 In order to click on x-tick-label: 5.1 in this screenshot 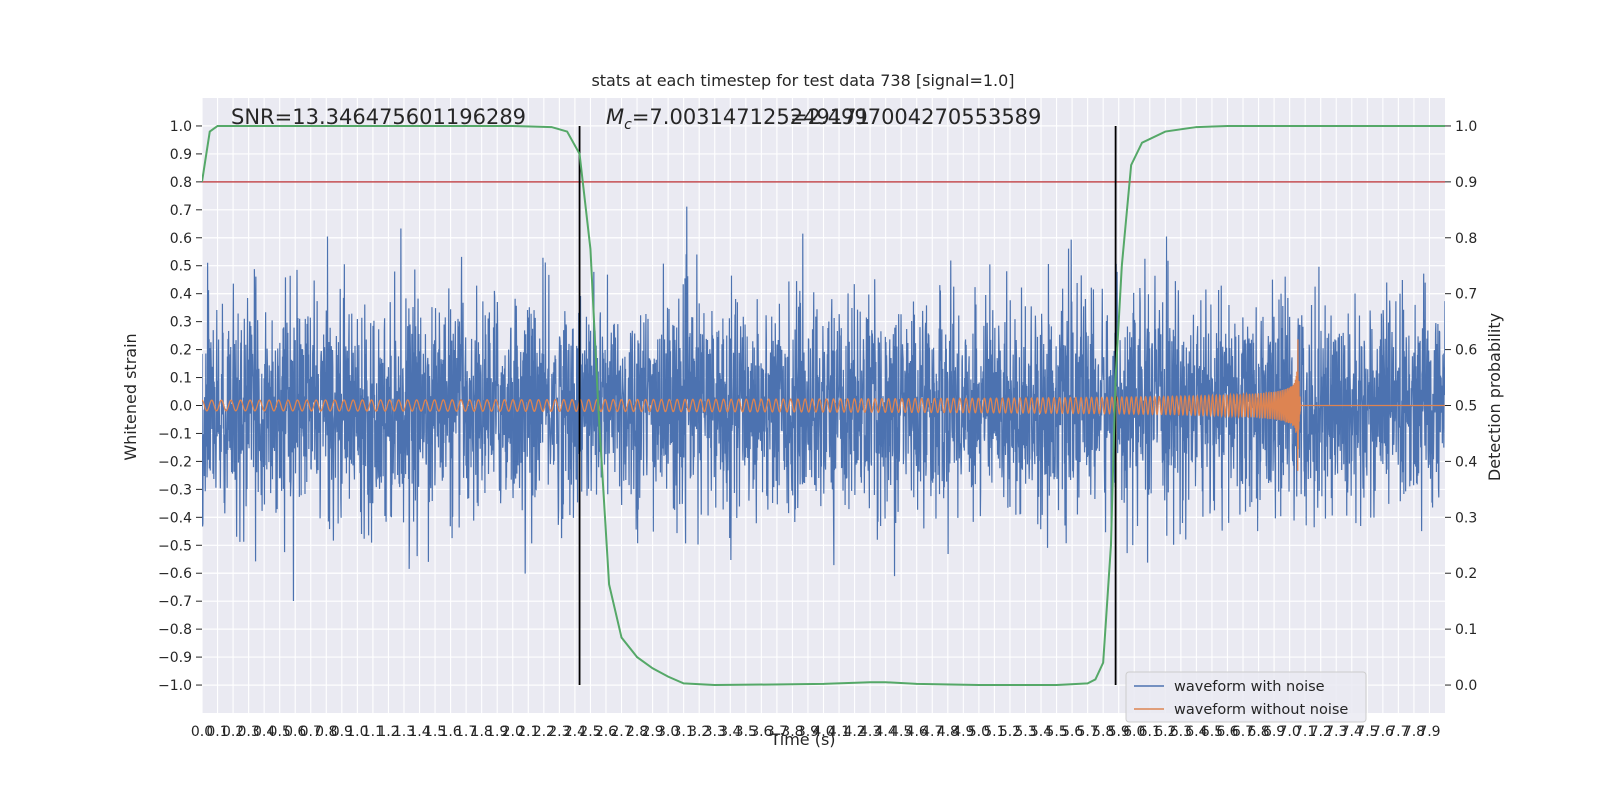, I will do `click(994, 732)`.